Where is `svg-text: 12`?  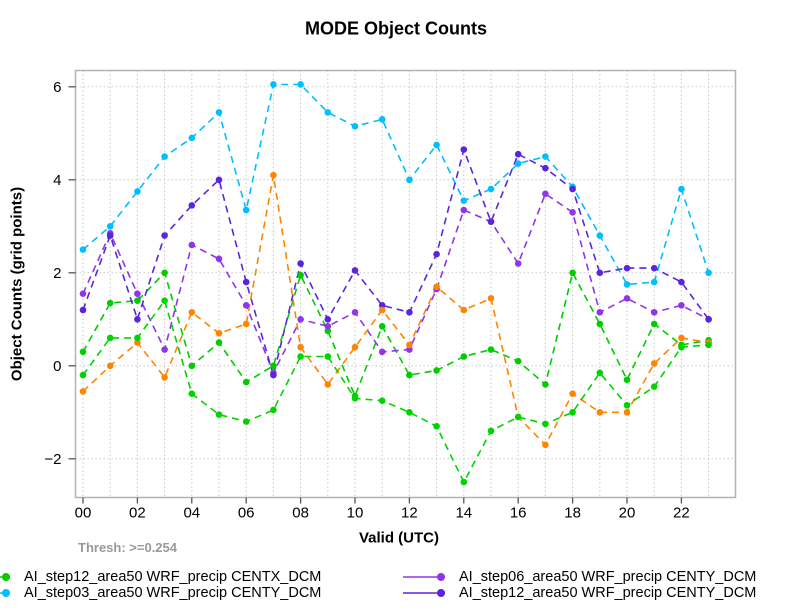 svg-text: 12 is located at coordinates (409, 513).